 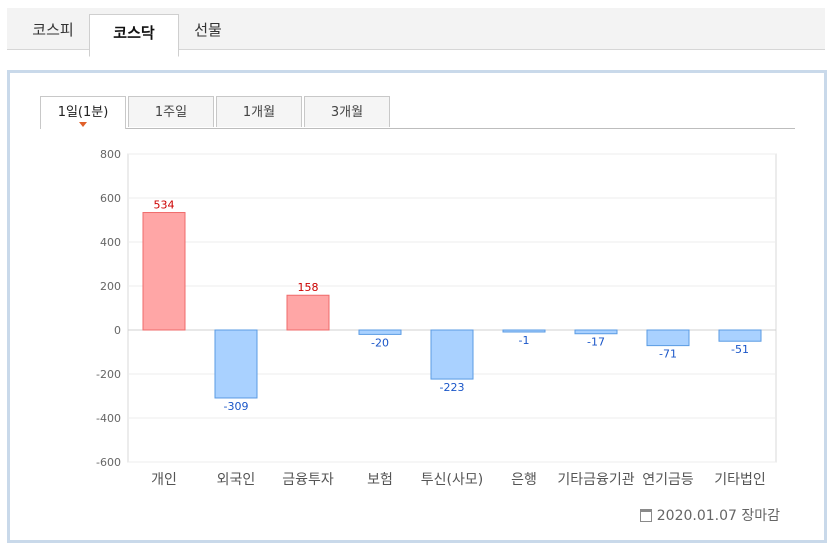 I want to click on x-tick-label: 금융투자, so click(x=308, y=480).